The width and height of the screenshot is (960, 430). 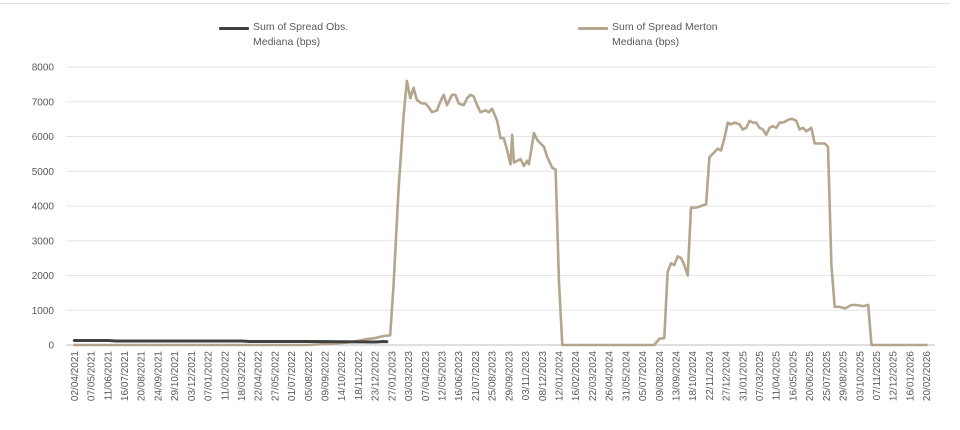 What do you see at coordinates (493, 376) in the screenshot?
I see `x-tick-label: 25/08/2023` at bounding box center [493, 376].